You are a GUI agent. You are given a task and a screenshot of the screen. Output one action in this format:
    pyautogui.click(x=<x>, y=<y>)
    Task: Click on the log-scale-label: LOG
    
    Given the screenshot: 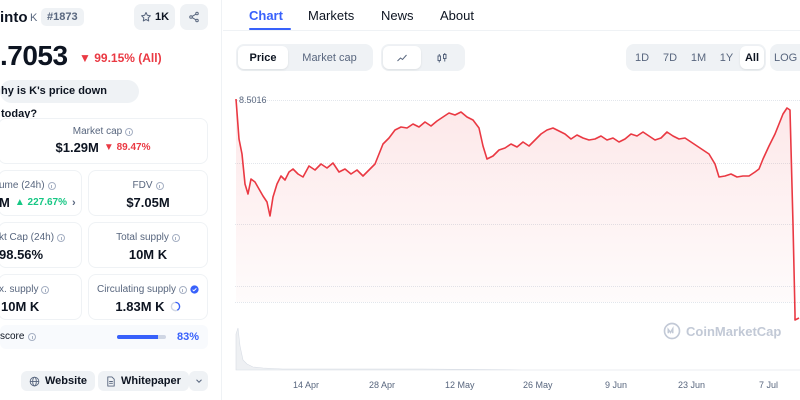 What is the action you would take?
    pyautogui.click(x=786, y=57)
    